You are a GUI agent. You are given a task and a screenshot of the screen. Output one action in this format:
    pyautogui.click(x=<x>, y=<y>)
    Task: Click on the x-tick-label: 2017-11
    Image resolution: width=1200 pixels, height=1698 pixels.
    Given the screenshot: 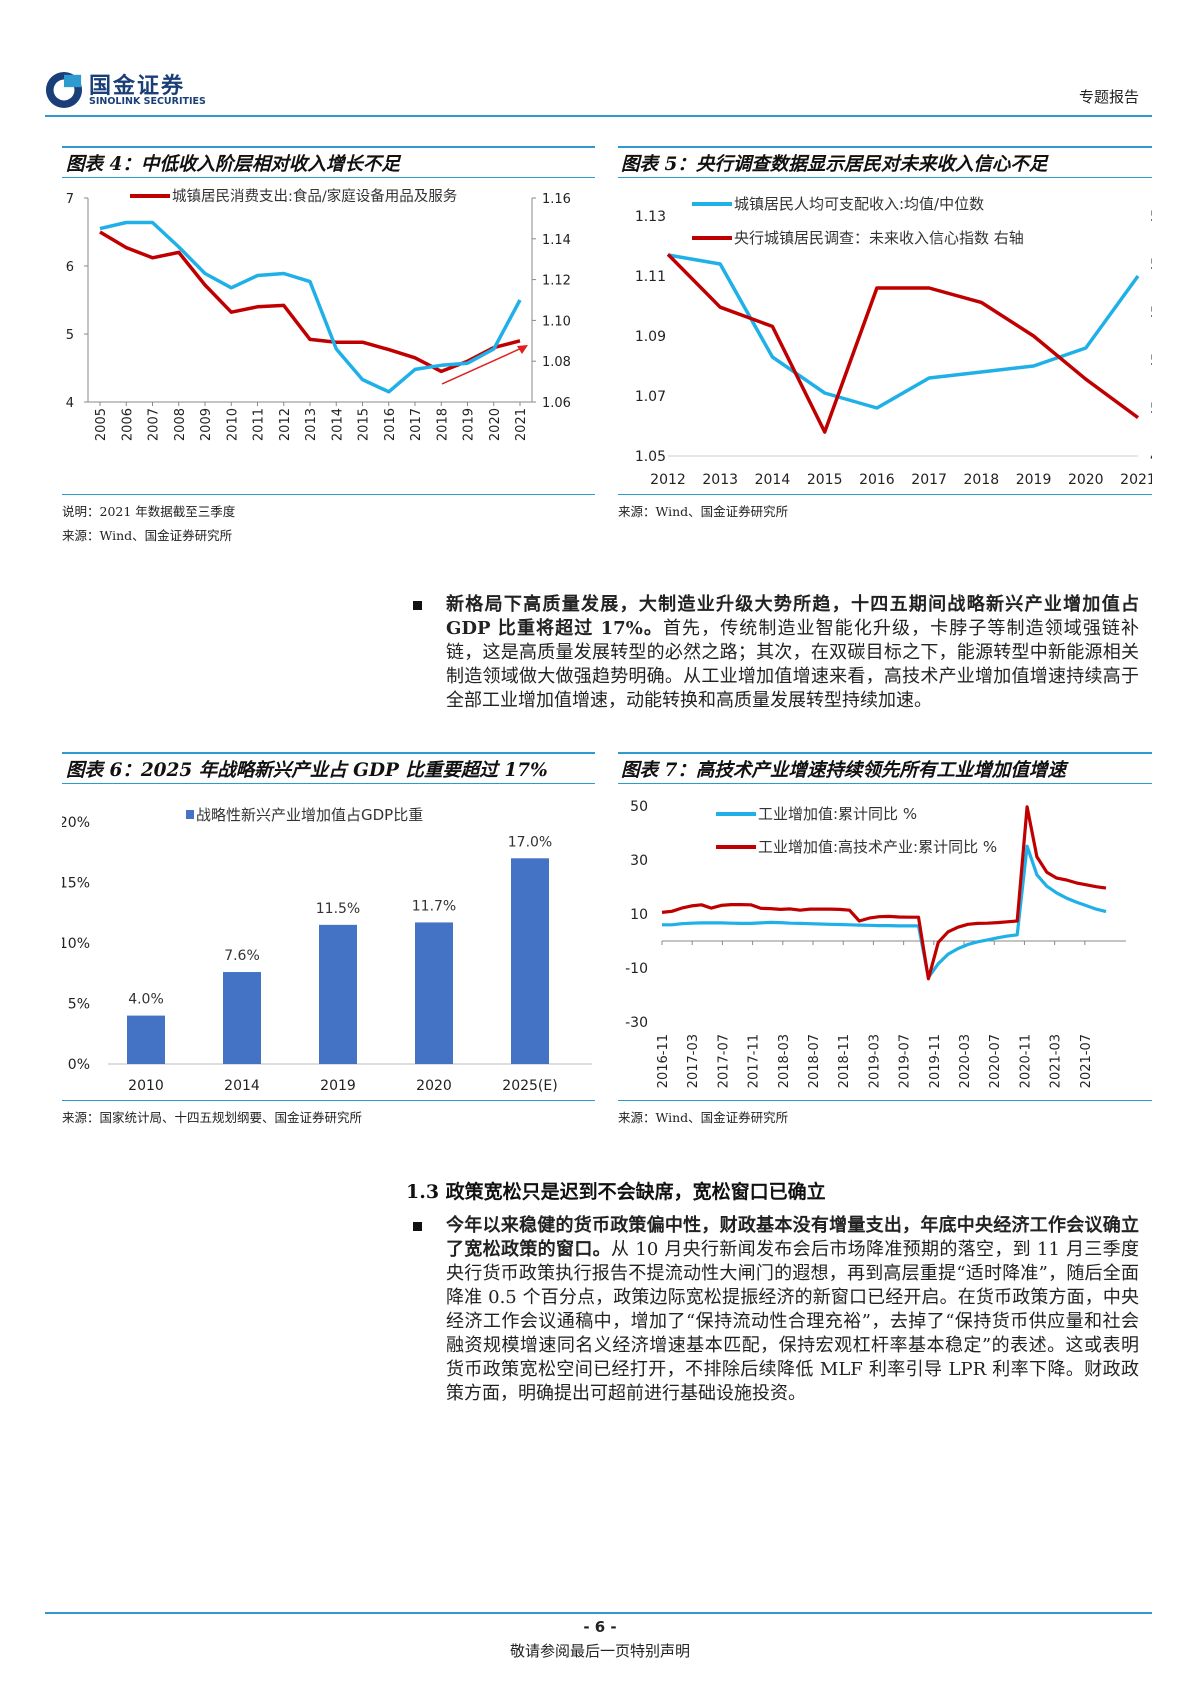 What is the action you would take?
    pyautogui.click(x=754, y=1061)
    